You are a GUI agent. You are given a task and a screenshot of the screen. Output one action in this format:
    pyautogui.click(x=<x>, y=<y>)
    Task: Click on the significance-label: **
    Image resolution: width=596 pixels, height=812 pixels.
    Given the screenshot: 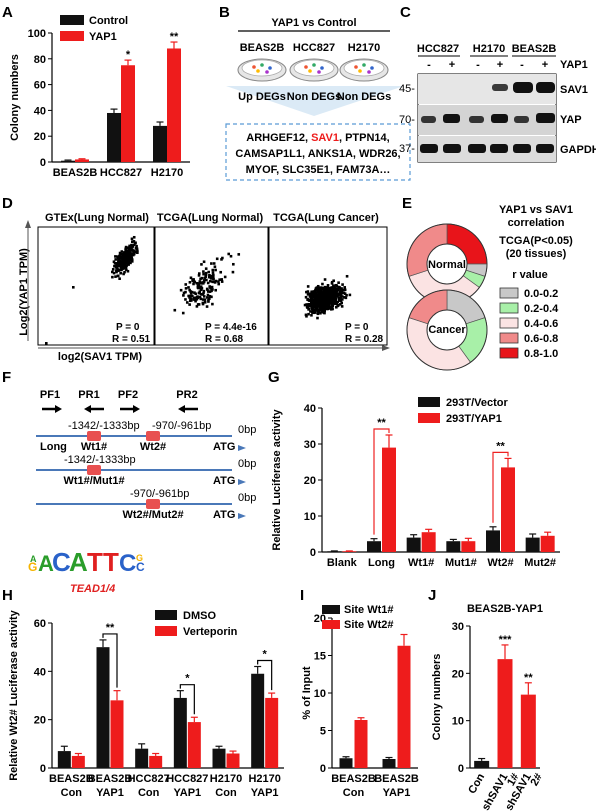 What is the action you would take?
    pyautogui.click(x=500, y=446)
    